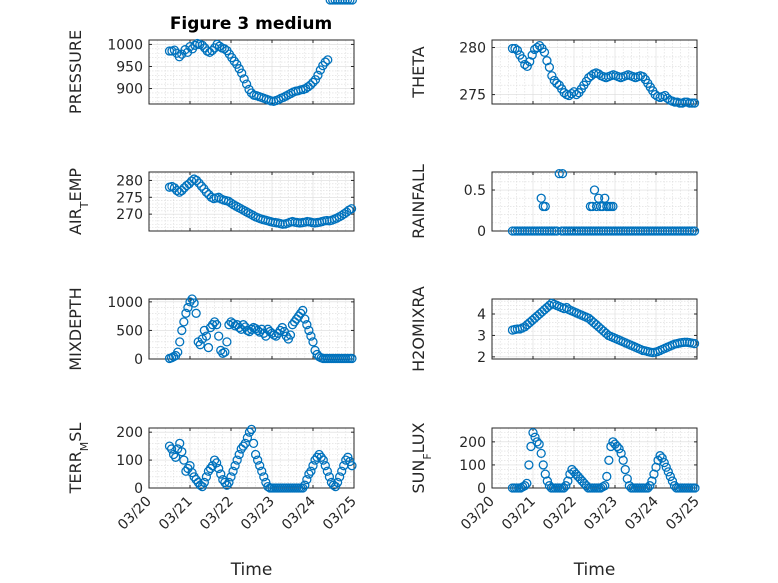  I want to click on y-axis-label: RAINFALL, so click(418, 201).